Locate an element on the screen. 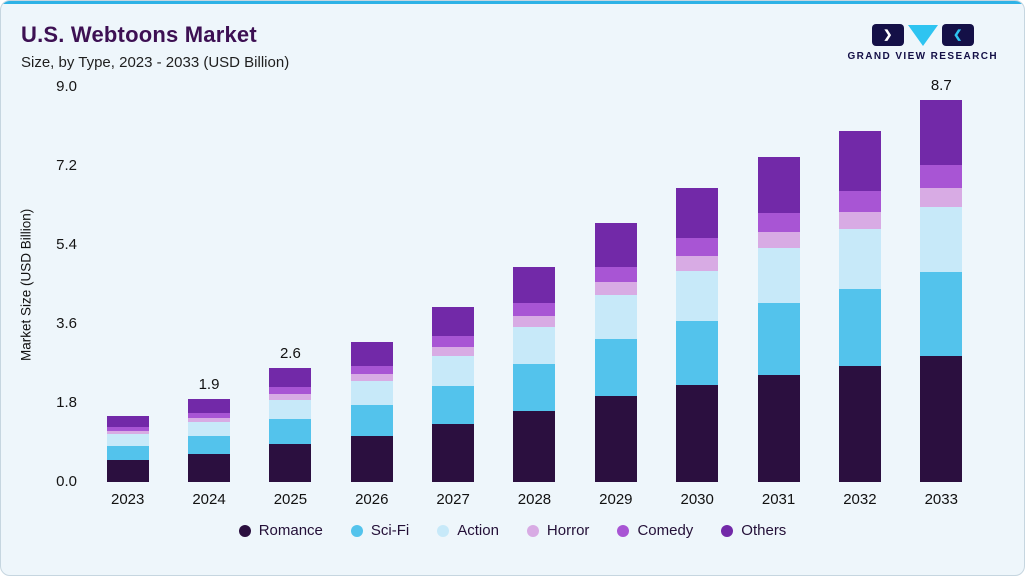 This screenshot has width=1025, height=576. x-axis-label: 2024 is located at coordinates (209, 499).